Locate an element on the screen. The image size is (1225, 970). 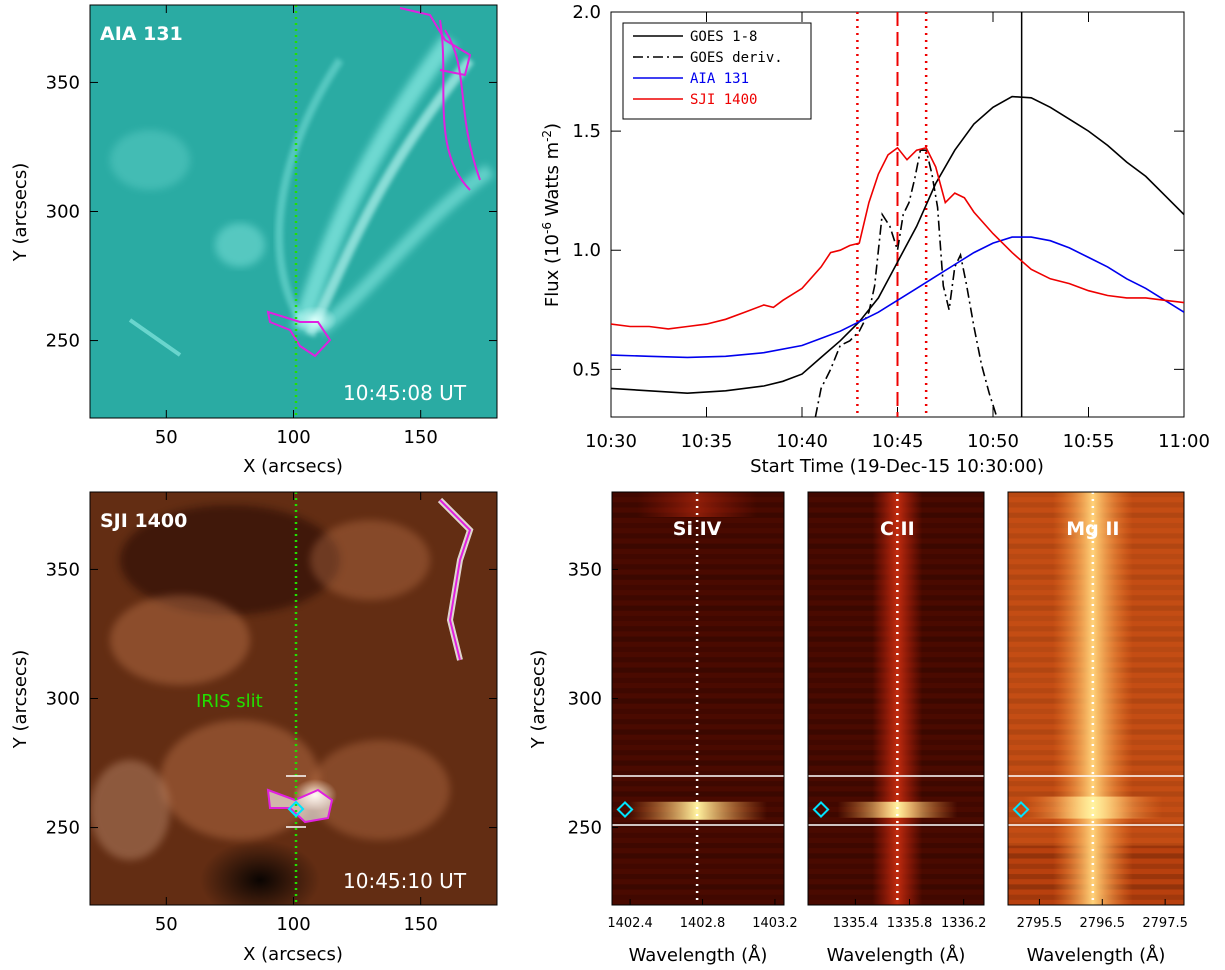
x-tick-label: 1335.4 is located at coordinates (856, 923).